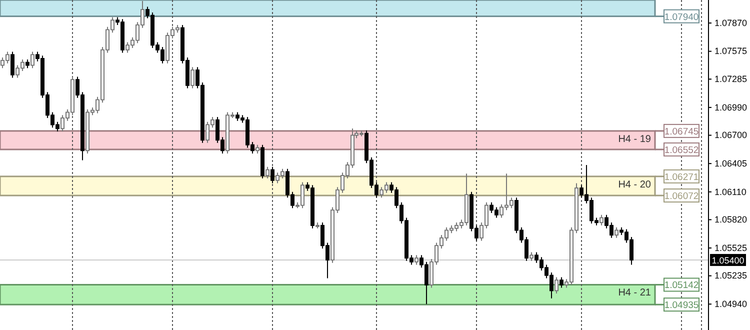 The width and height of the screenshot is (750, 330). I want to click on band-label: H4 - 21, so click(635, 293).